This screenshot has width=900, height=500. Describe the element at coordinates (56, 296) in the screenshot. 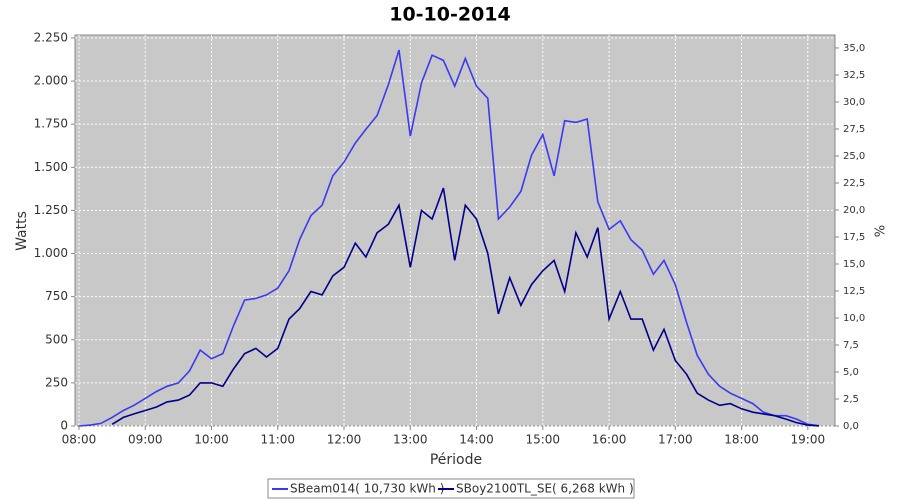

I see `y-tick-label: 750` at that location.